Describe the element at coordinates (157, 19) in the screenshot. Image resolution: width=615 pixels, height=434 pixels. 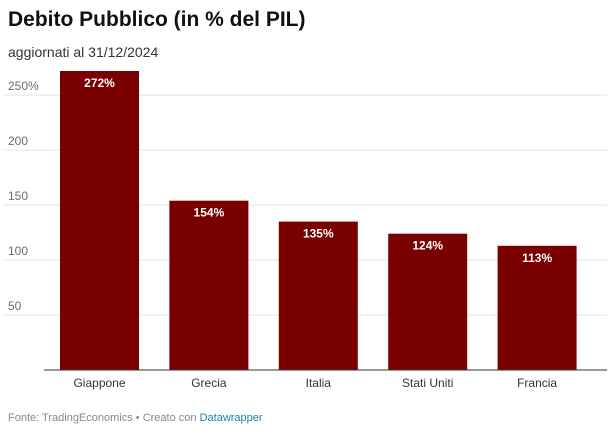
I see `chart-title: Debito Pubblico (in % del PIL)` at that location.